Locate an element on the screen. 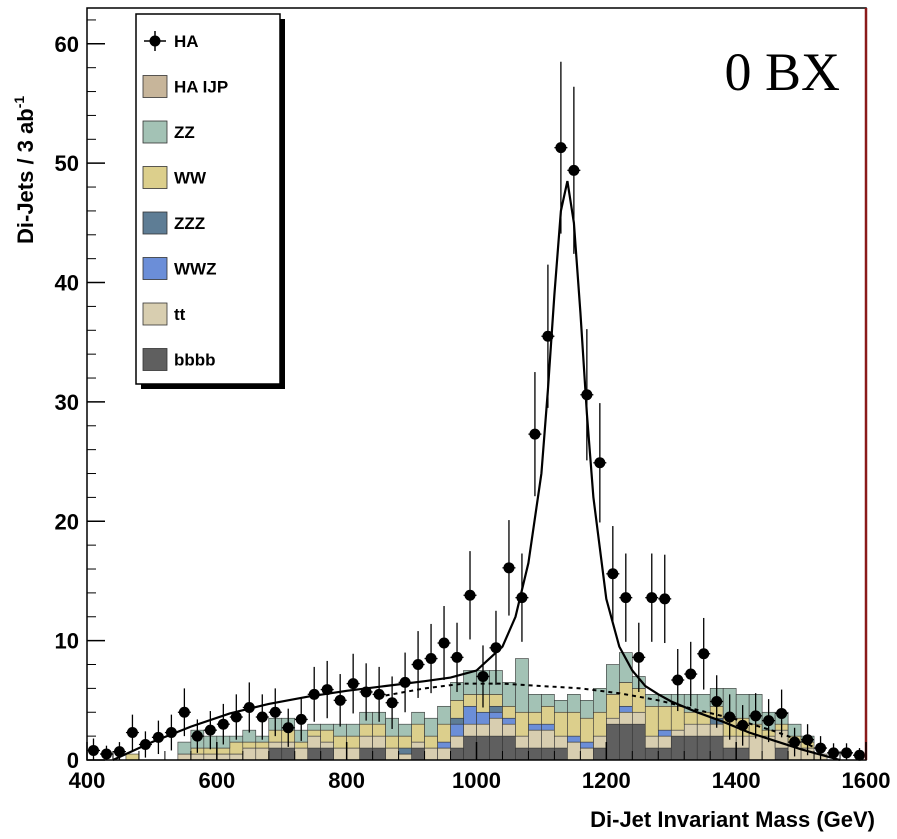  bx-annotation: 0 BX is located at coordinates (782, 72).